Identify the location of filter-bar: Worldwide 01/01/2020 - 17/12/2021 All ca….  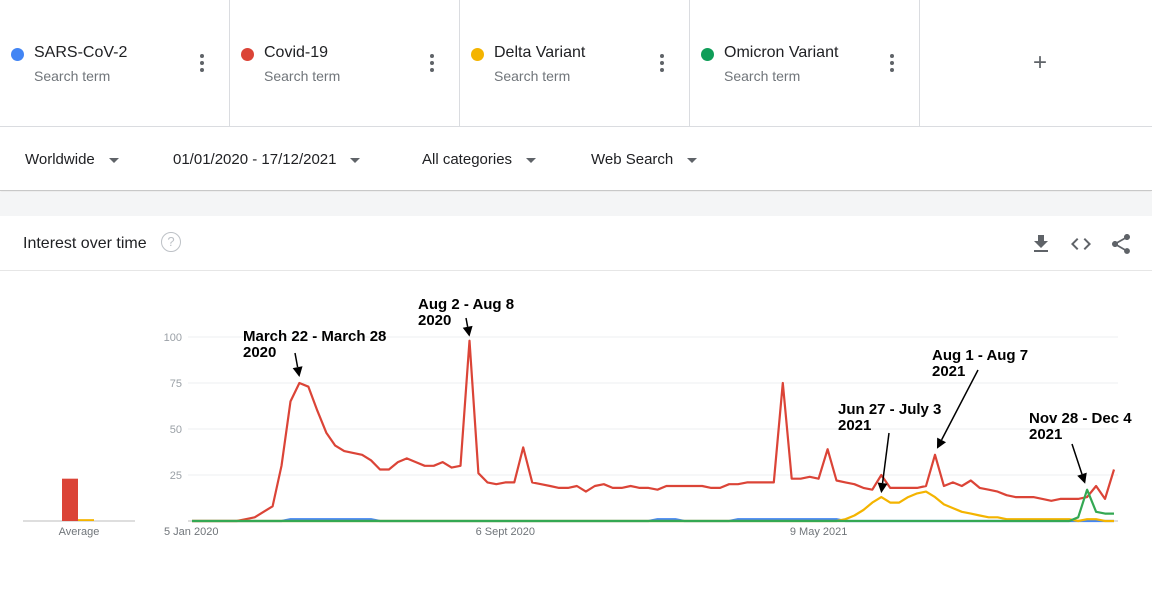
(576, 159).